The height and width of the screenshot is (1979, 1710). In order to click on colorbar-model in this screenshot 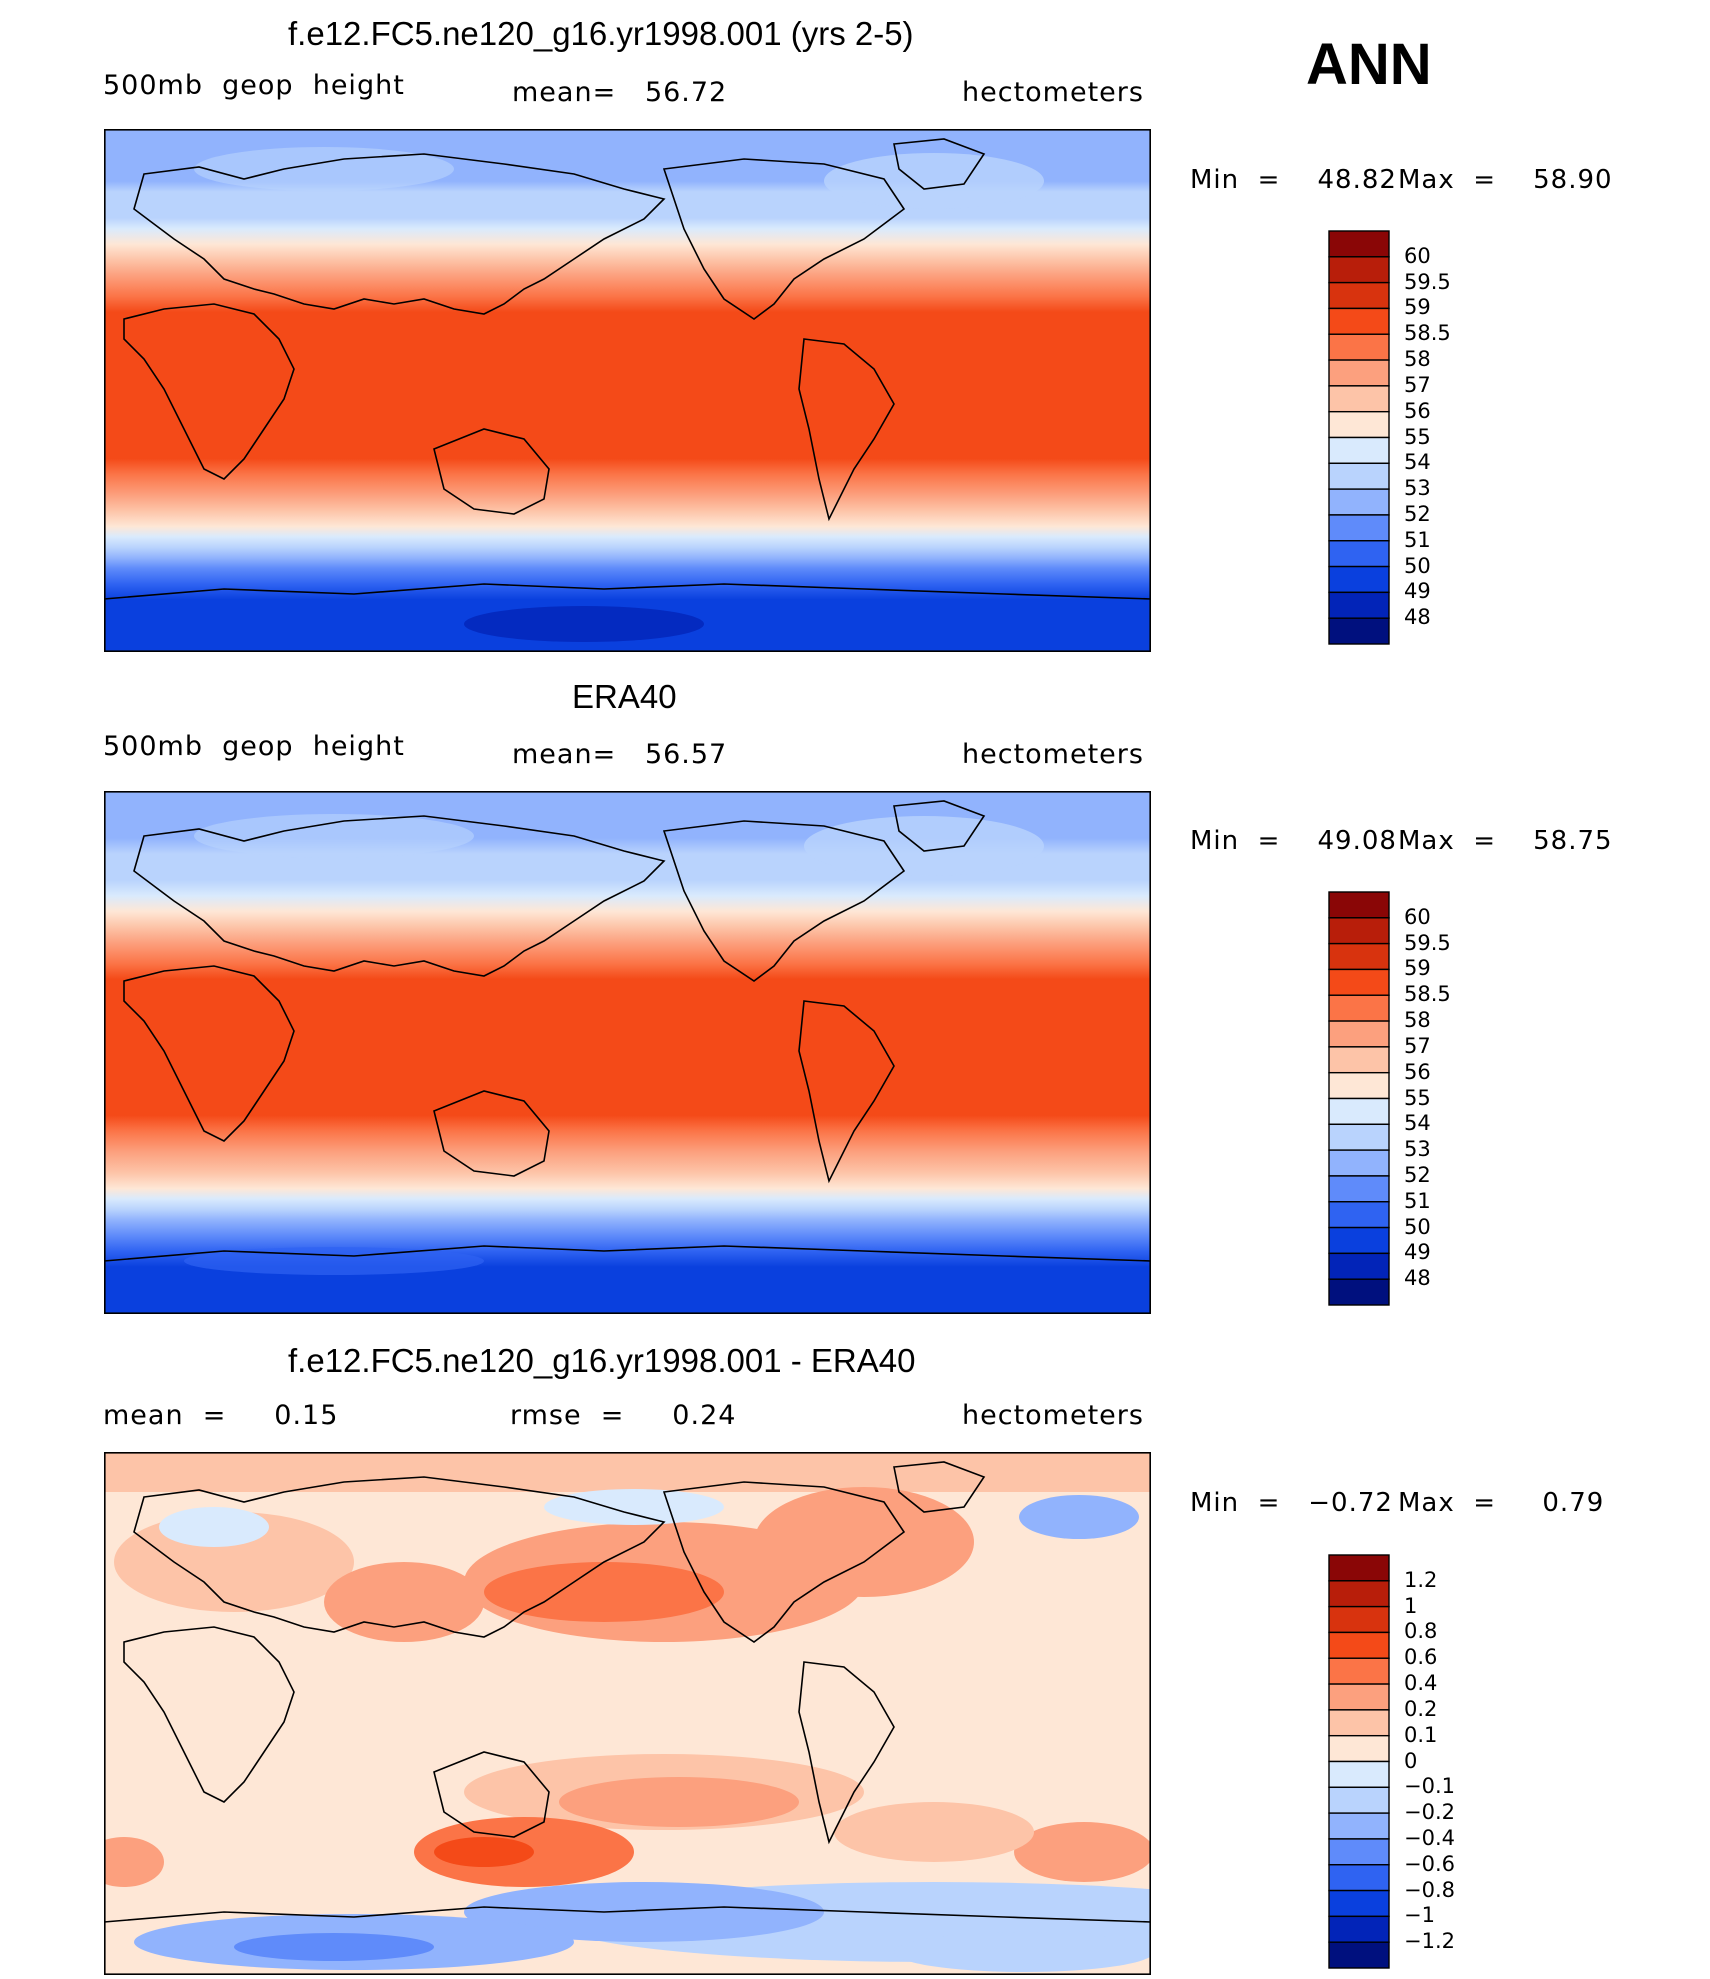, I will do `click(1359, 440)`.